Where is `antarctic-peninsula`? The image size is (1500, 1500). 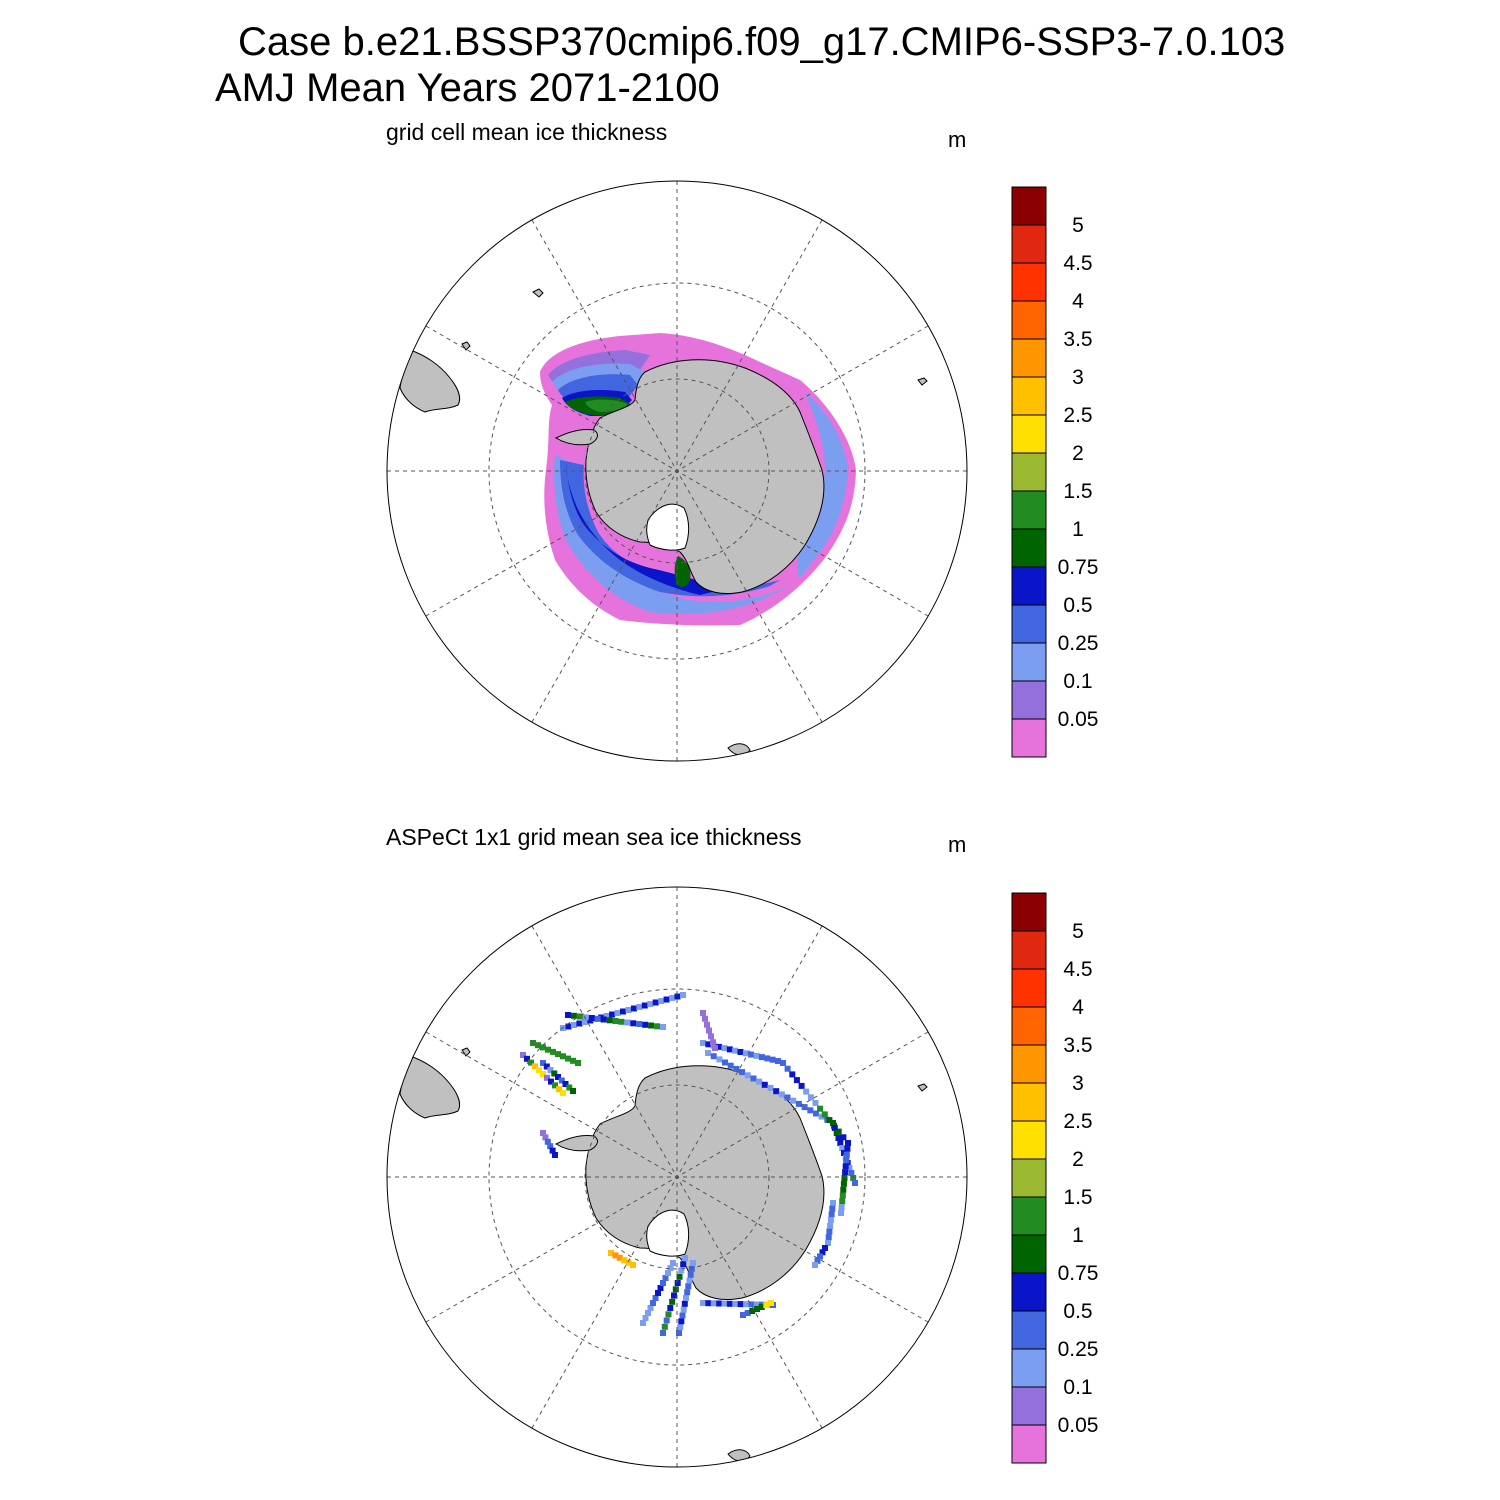 antarctic-peninsula is located at coordinates (576, 1143).